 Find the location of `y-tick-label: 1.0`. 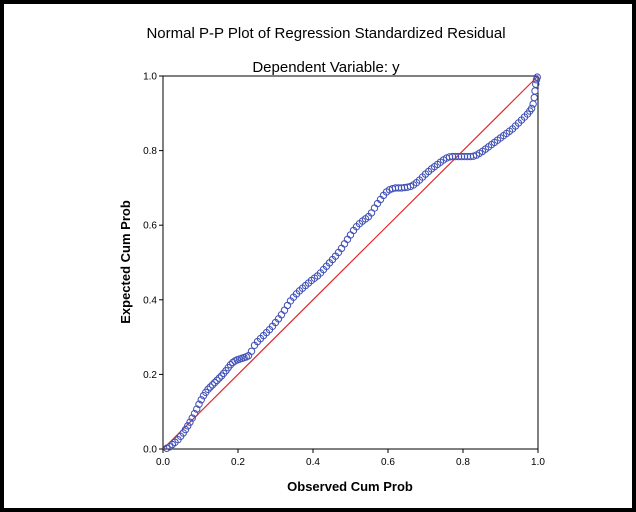

y-tick-label: 1.0 is located at coordinates (150, 77).